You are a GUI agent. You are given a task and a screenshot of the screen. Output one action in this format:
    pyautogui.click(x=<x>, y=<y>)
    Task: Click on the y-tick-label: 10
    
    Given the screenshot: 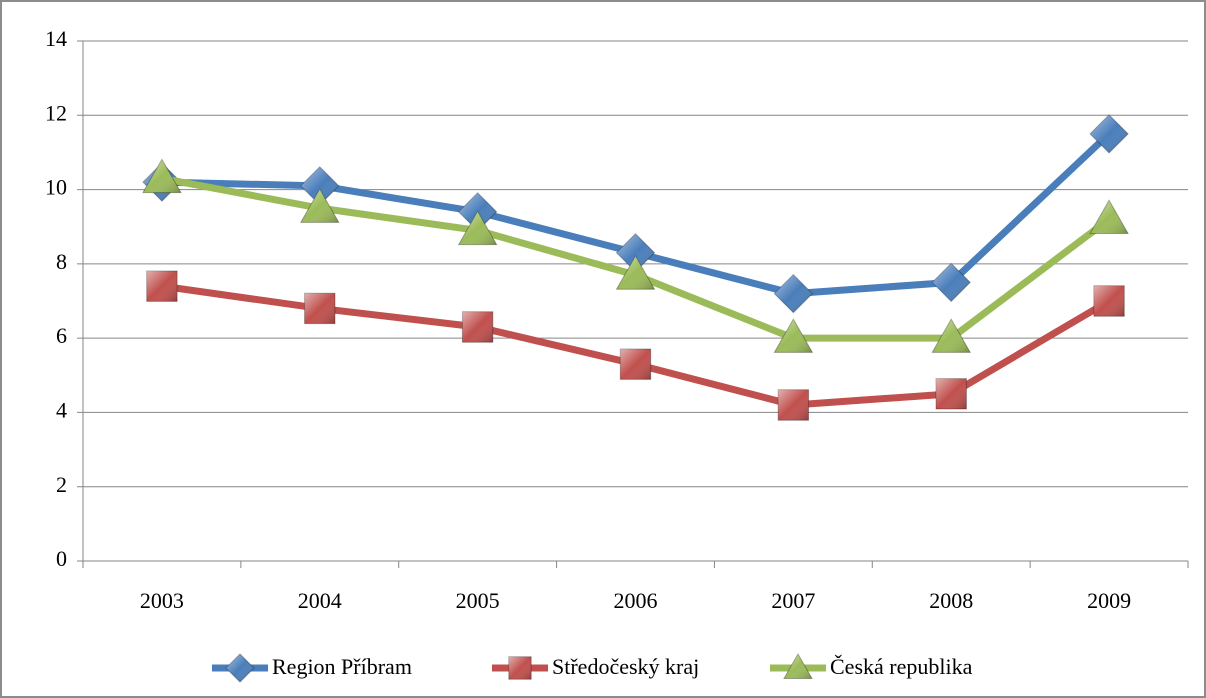 What is the action you would take?
    pyautogui.click(x=56, y=187)
    